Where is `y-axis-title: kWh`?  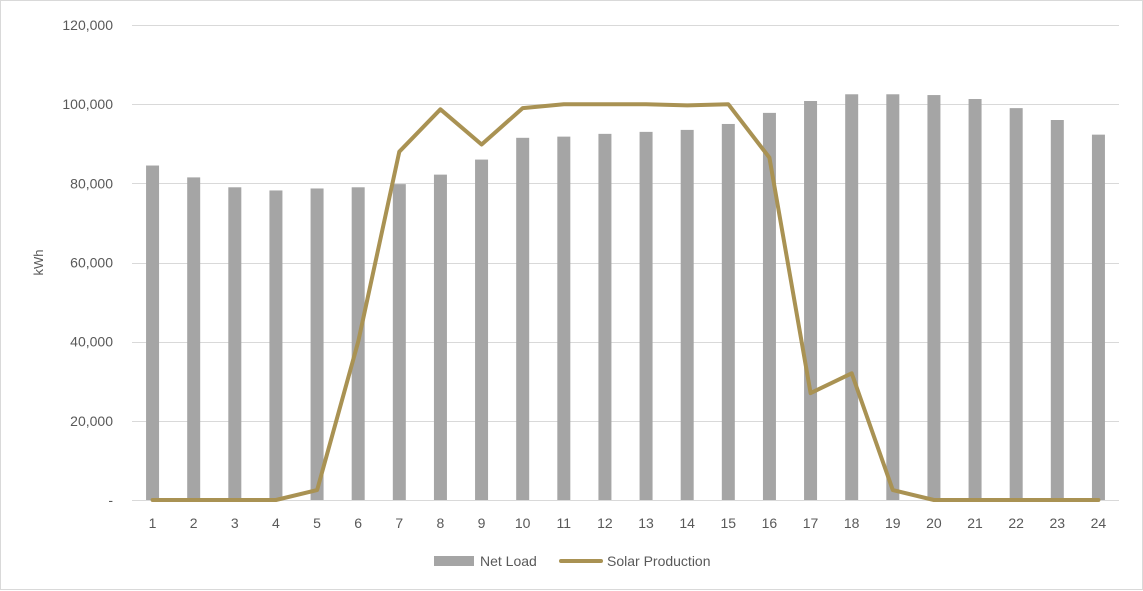 y-axis-title: kWh is located at coordinates (38, 263).